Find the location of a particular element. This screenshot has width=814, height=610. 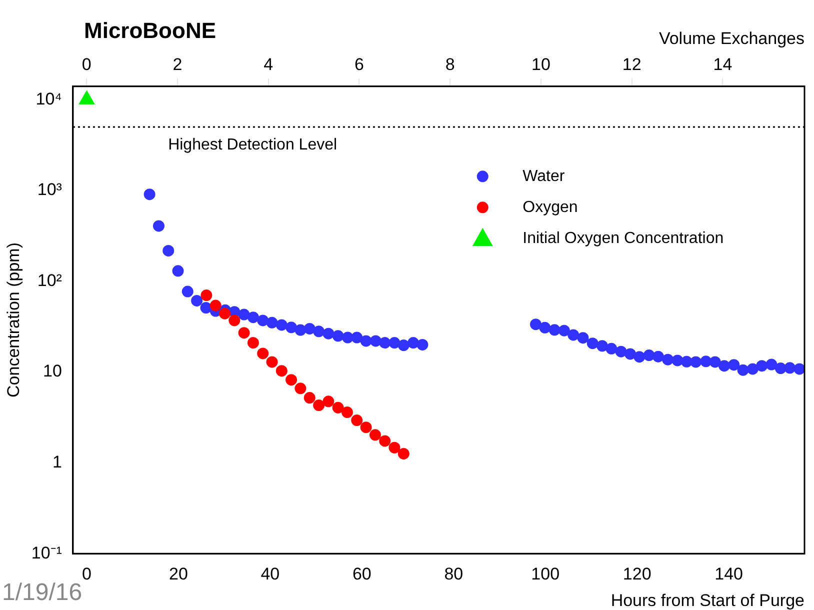

x-tick-label: 20 is located at coordinates (178, 574).